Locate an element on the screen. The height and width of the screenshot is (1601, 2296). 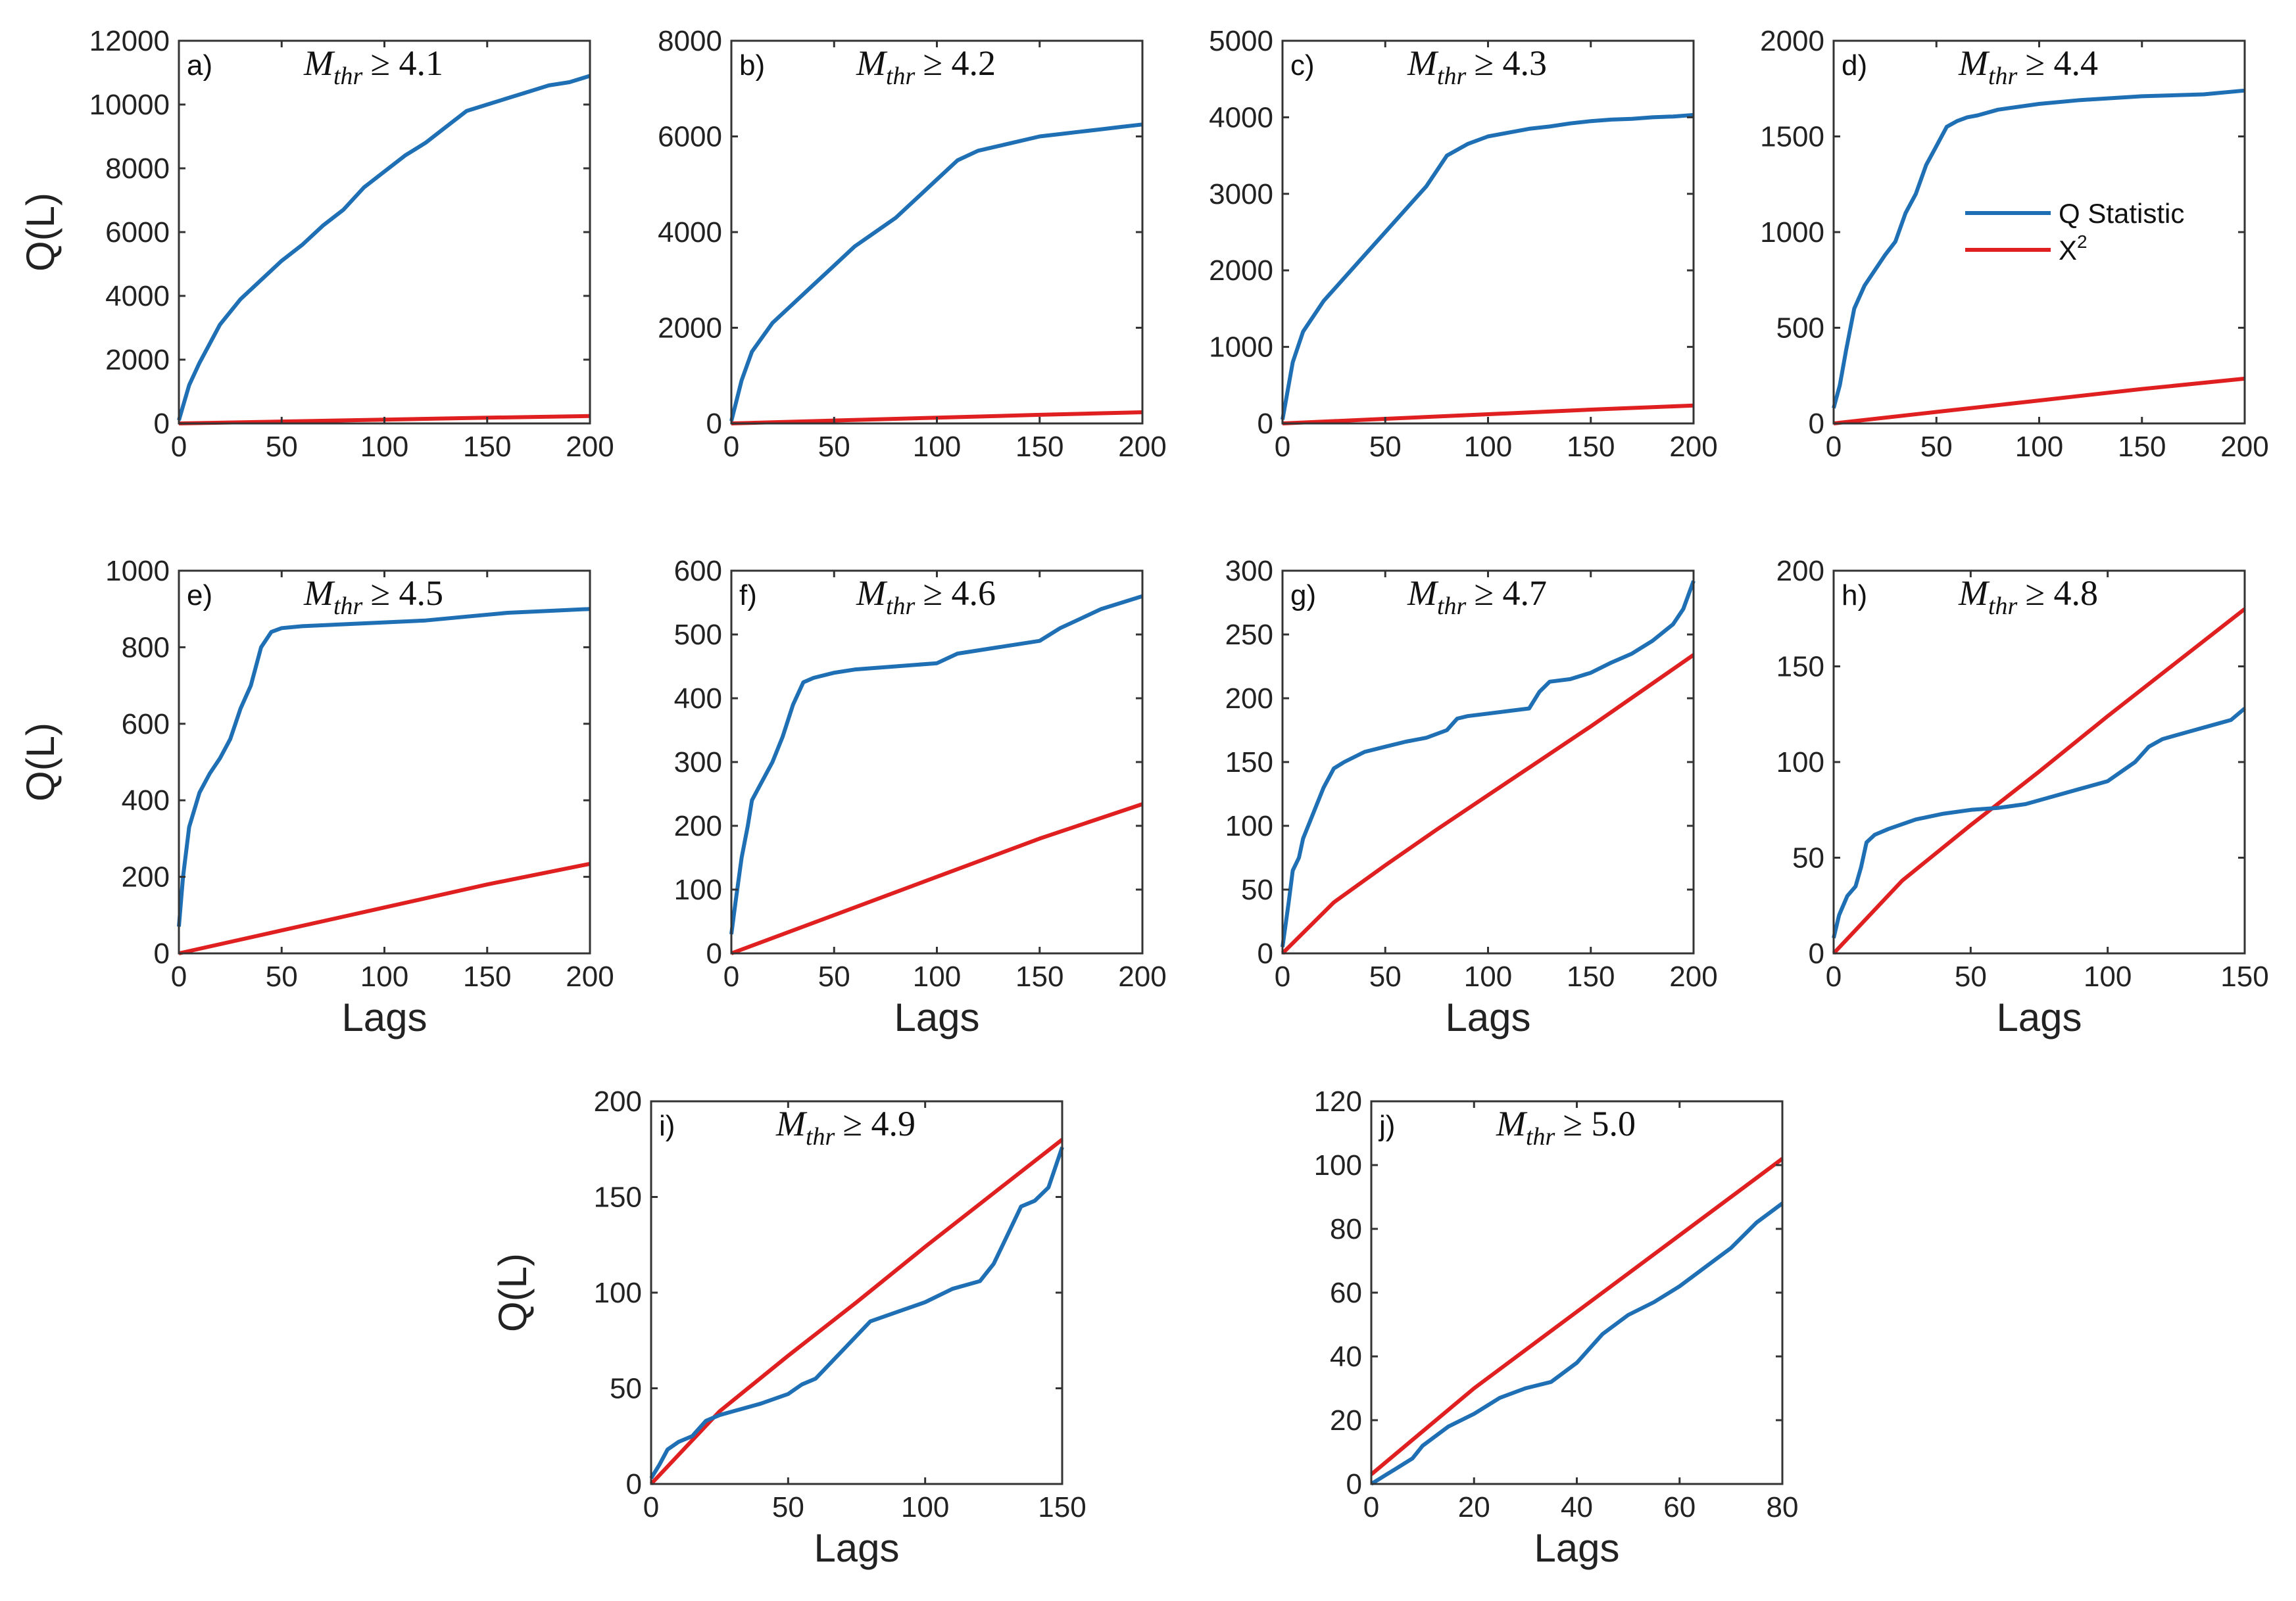
panel-title: Mthr ≥ 4.1 is located at coordinates (373, 66).